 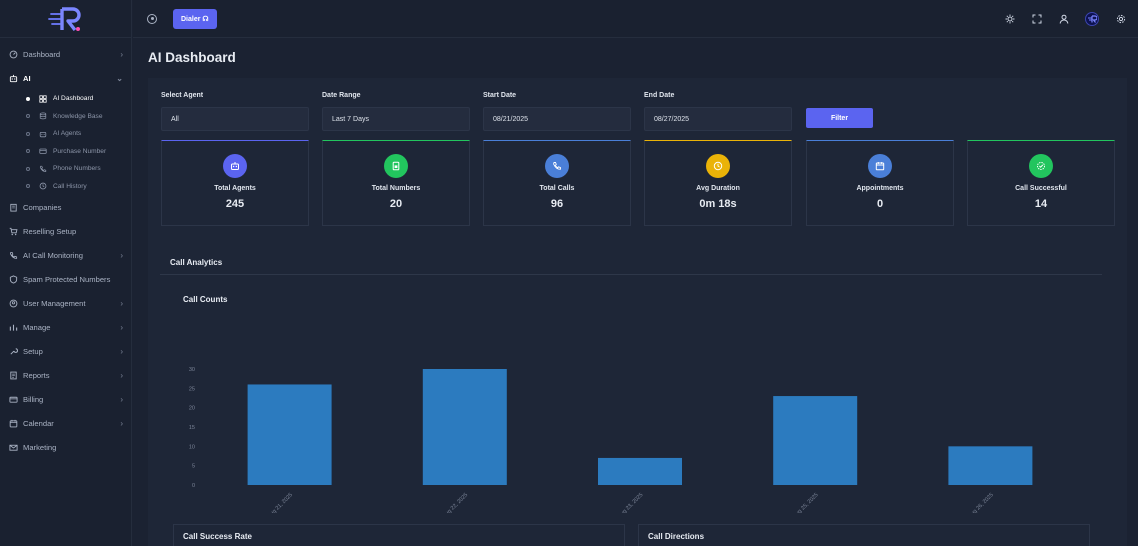 What do you see at coordinates (557, 119) in the screenshot?
I see `start-date-input: 08/21/2025` at bounding box center [557, 119].